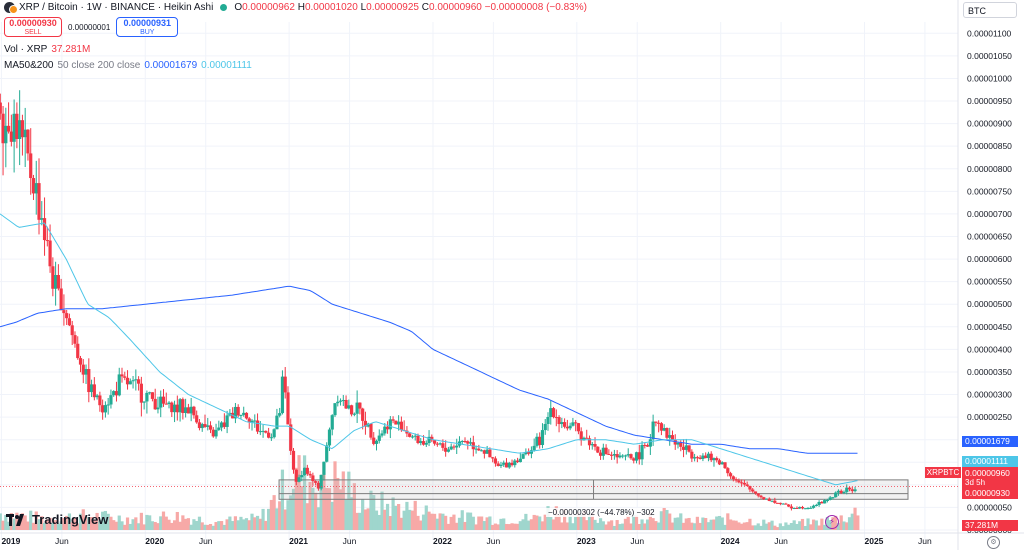 The height and width of the screenshot is (550, 1024). What do you see at coordinates (147, 32) in the screenshot?
I see `buy-label: BUY` at bounding box center [147, 32].